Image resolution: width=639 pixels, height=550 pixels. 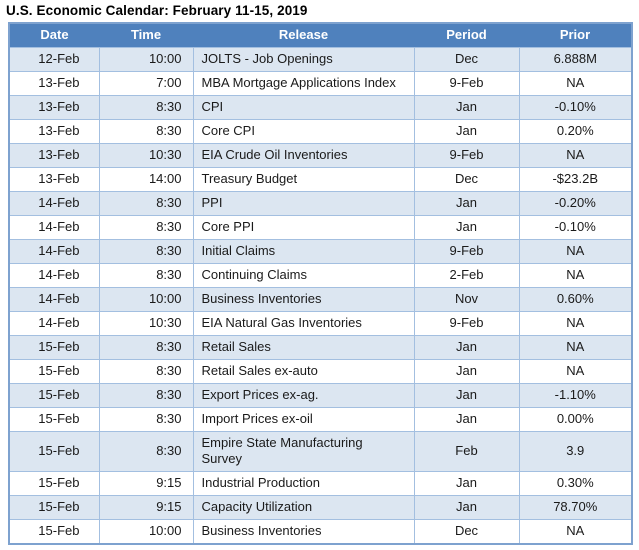 I want to click on cell-time: 7:00, so click(x=146, y=83).